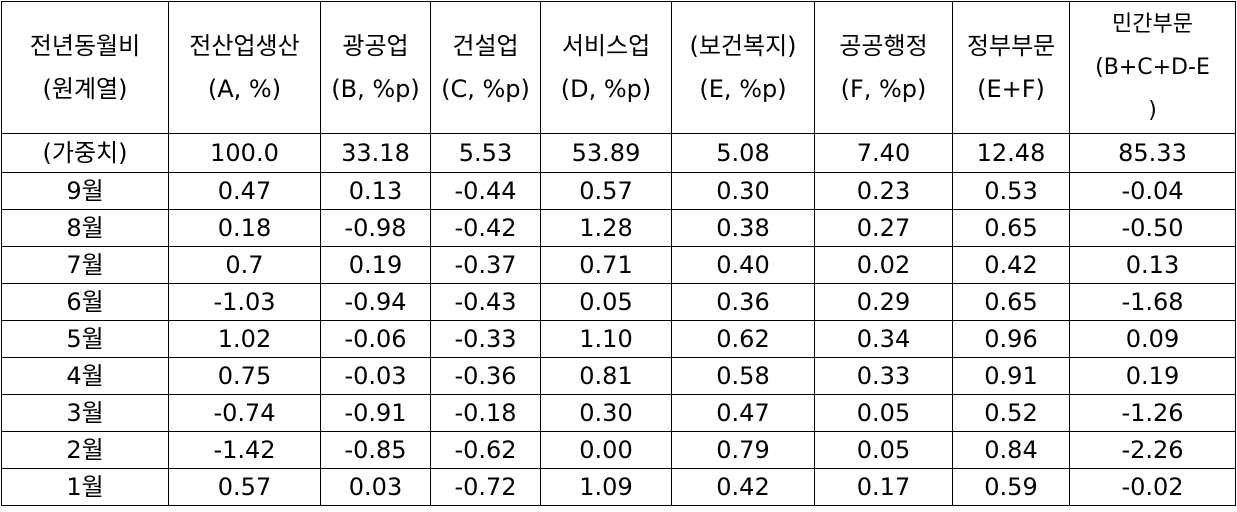 This screenshot has height=512, width=1237. What do you see at coordinates (1011, 413) in the screenshot?
I see `table-cell: 0.52` at bounding box center [1011, 413].